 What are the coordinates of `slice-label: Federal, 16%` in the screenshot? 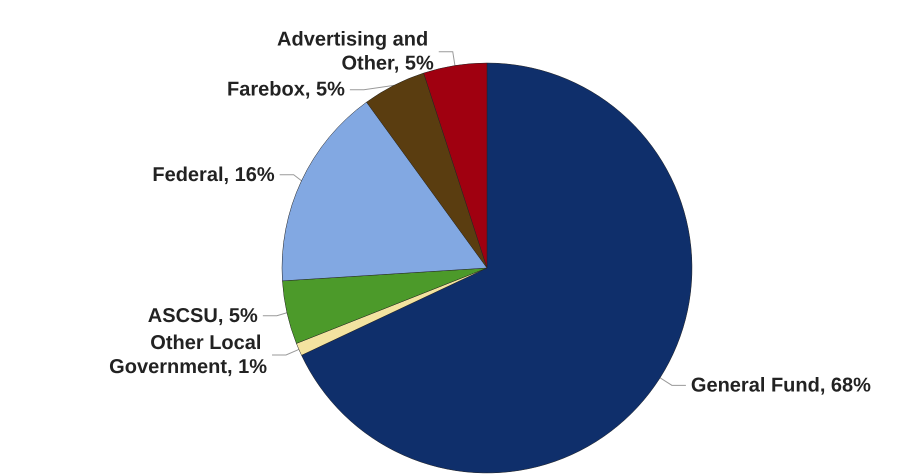 It's located at (213, 175).